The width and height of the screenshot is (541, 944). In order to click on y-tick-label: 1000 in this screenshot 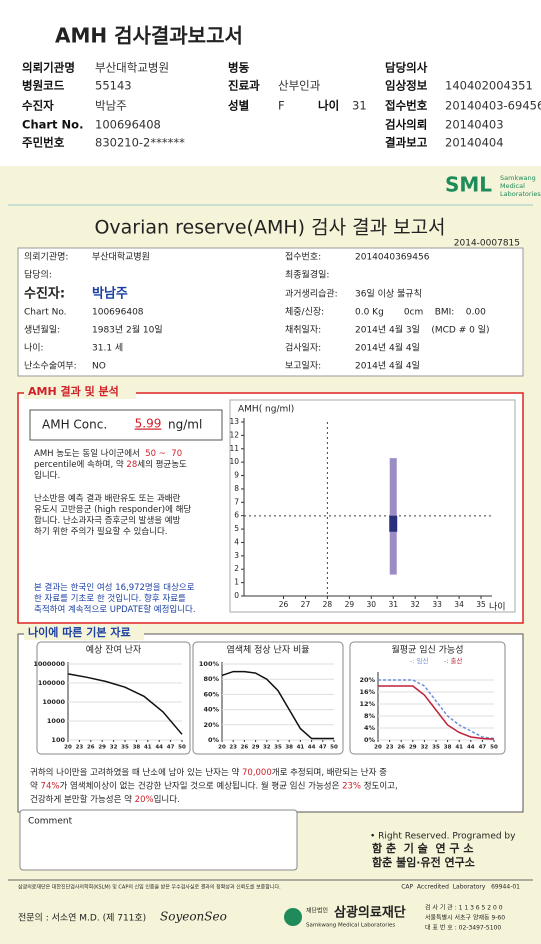, I will do `click(56, 721)`.